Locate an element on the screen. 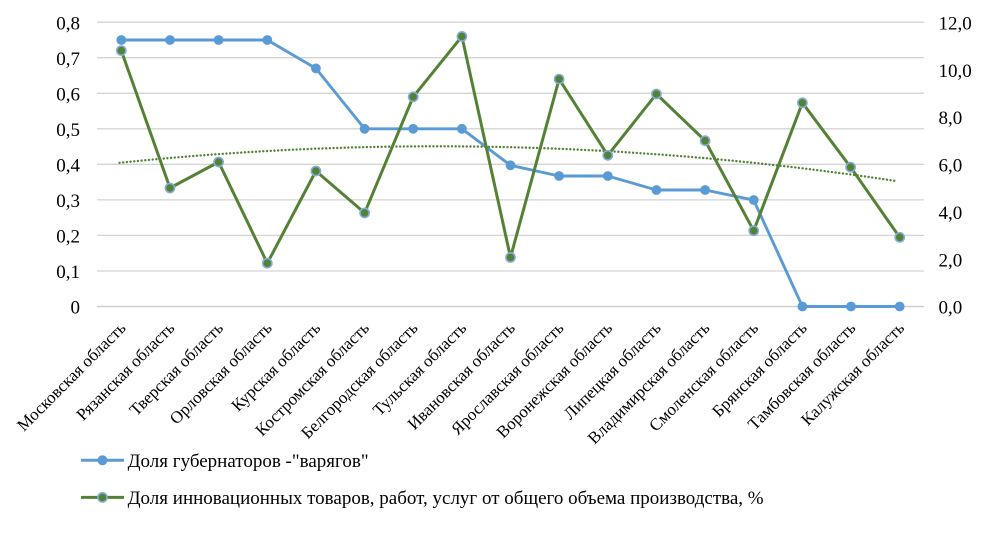 This screenshot has height=534, width=986. svg-text: 0,5 is located at coordinates (68, 130).